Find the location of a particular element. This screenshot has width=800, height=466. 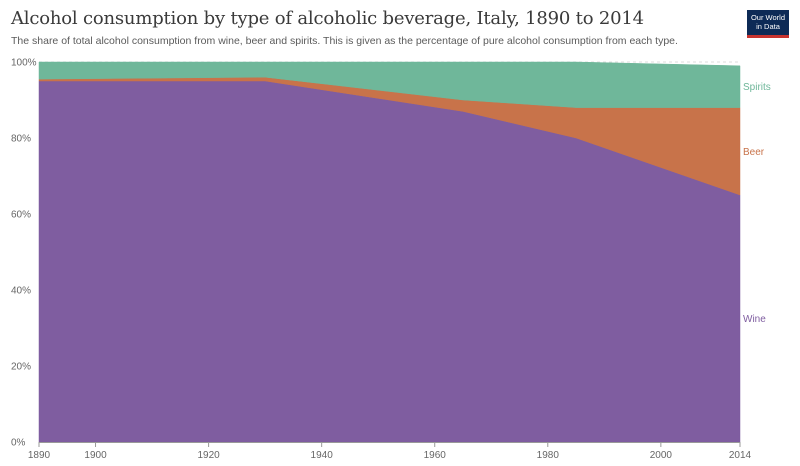

x-tick-label: 1980 is located at coordinates (548, 455).